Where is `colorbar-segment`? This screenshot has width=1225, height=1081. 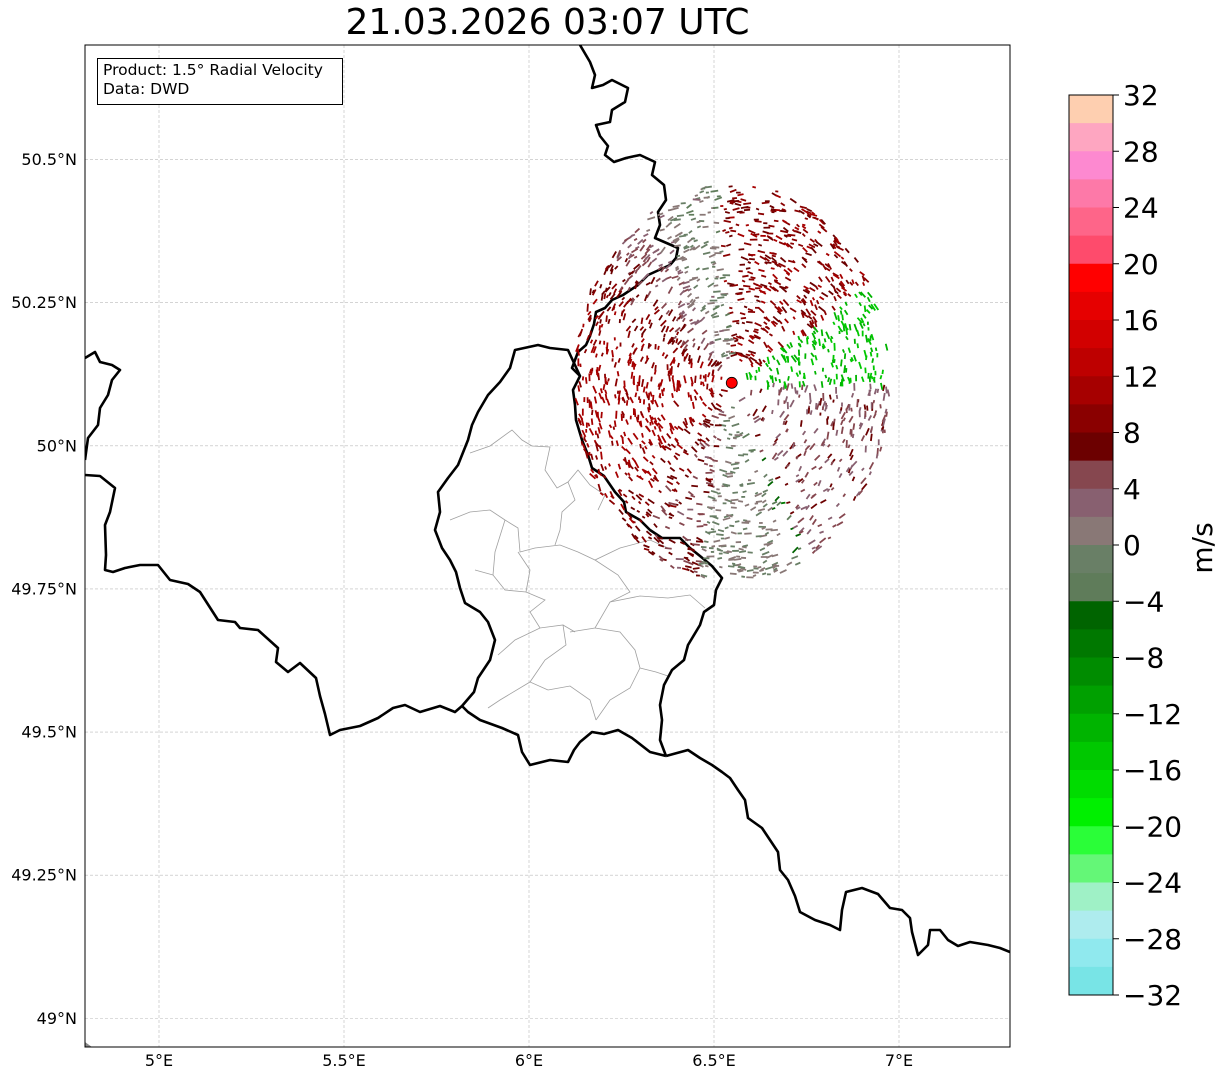
colorbar-segment is located at coordinates (1091, 193).